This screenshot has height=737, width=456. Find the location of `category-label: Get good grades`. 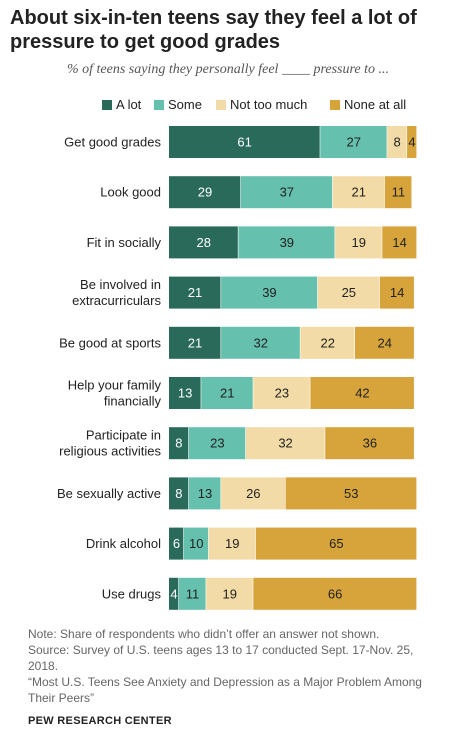

category-label: Get good grades is located at coordinates (112, 142).